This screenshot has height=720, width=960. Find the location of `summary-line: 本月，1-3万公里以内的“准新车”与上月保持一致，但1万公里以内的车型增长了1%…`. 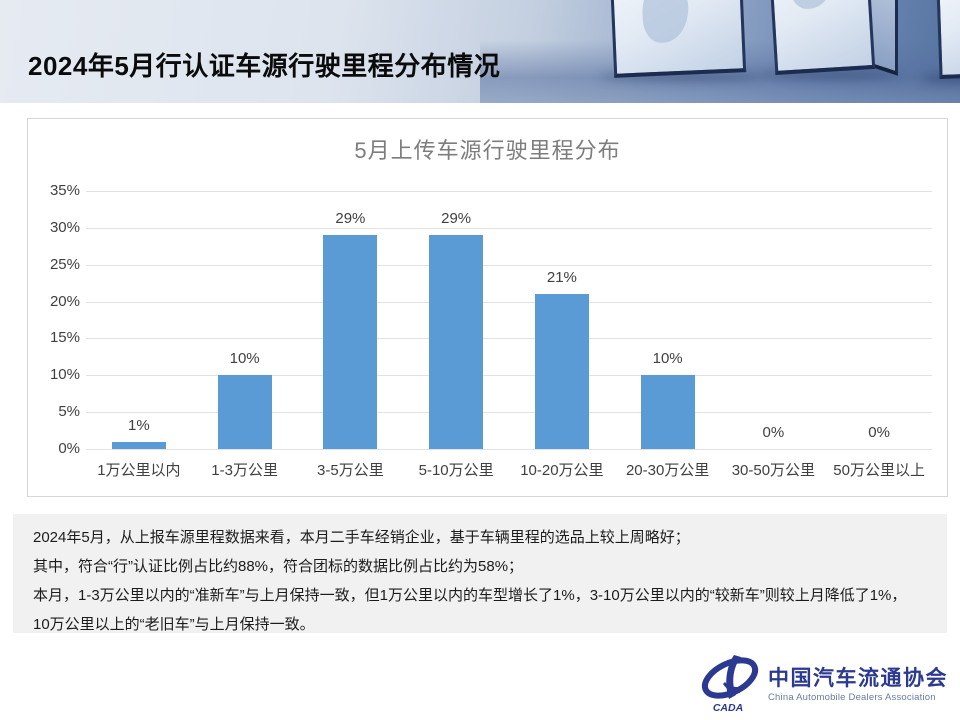

summary-line: 本月，1-3万公里以内的“准新车”与上月保持一致，但1万公里以内的车型增长了1%… is located at coordinates (470, 595).